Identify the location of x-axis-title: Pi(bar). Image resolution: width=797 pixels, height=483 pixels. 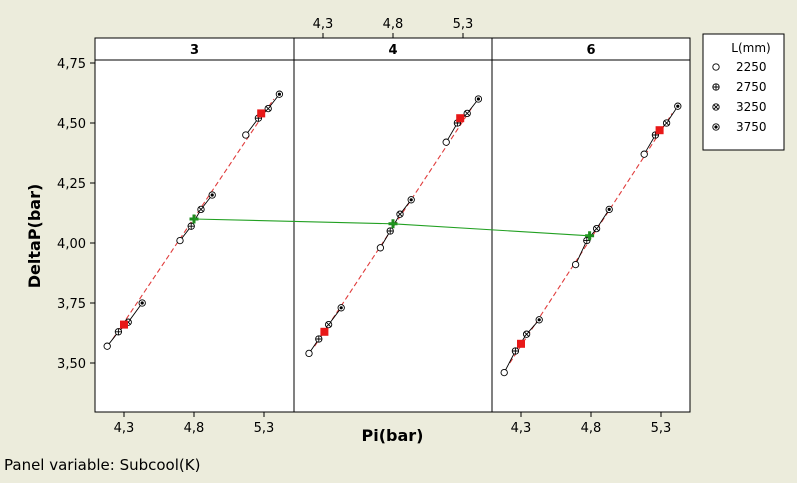
(393, 435).